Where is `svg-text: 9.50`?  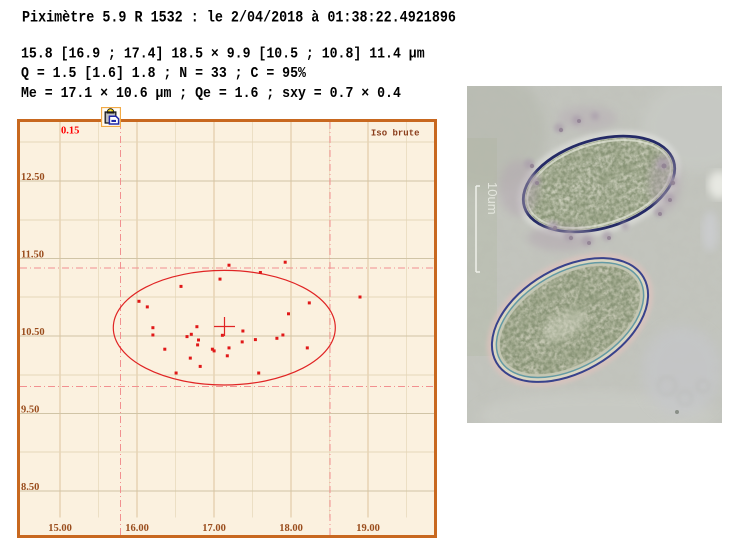
svg-text: 9.50 is located at coordinates (30, 410).